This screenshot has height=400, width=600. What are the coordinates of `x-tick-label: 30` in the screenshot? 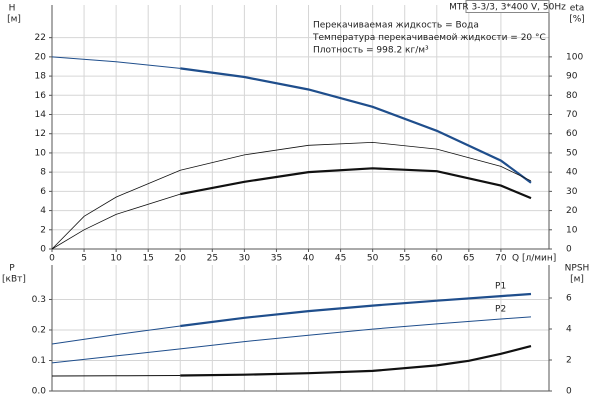 It's located at (245, 259).